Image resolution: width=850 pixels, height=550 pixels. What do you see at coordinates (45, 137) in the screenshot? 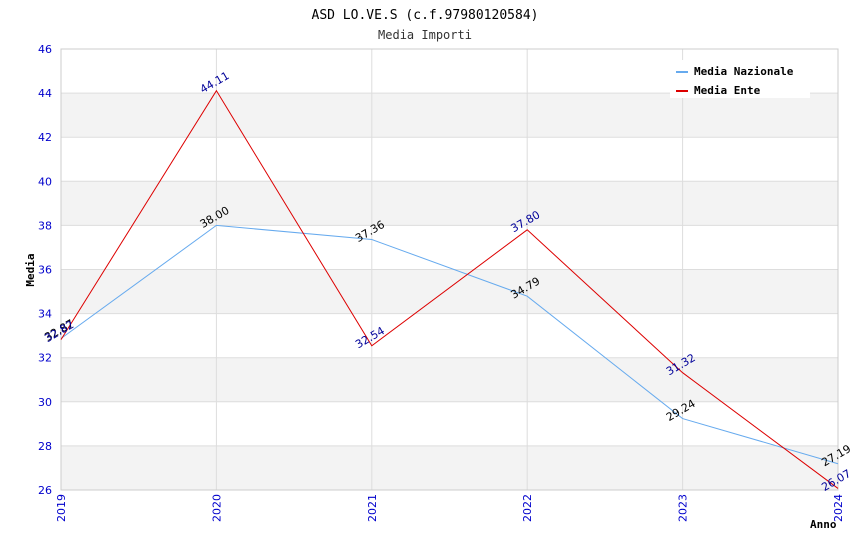
I see `y-tick-label: 42` at bounding box center [45, 137].